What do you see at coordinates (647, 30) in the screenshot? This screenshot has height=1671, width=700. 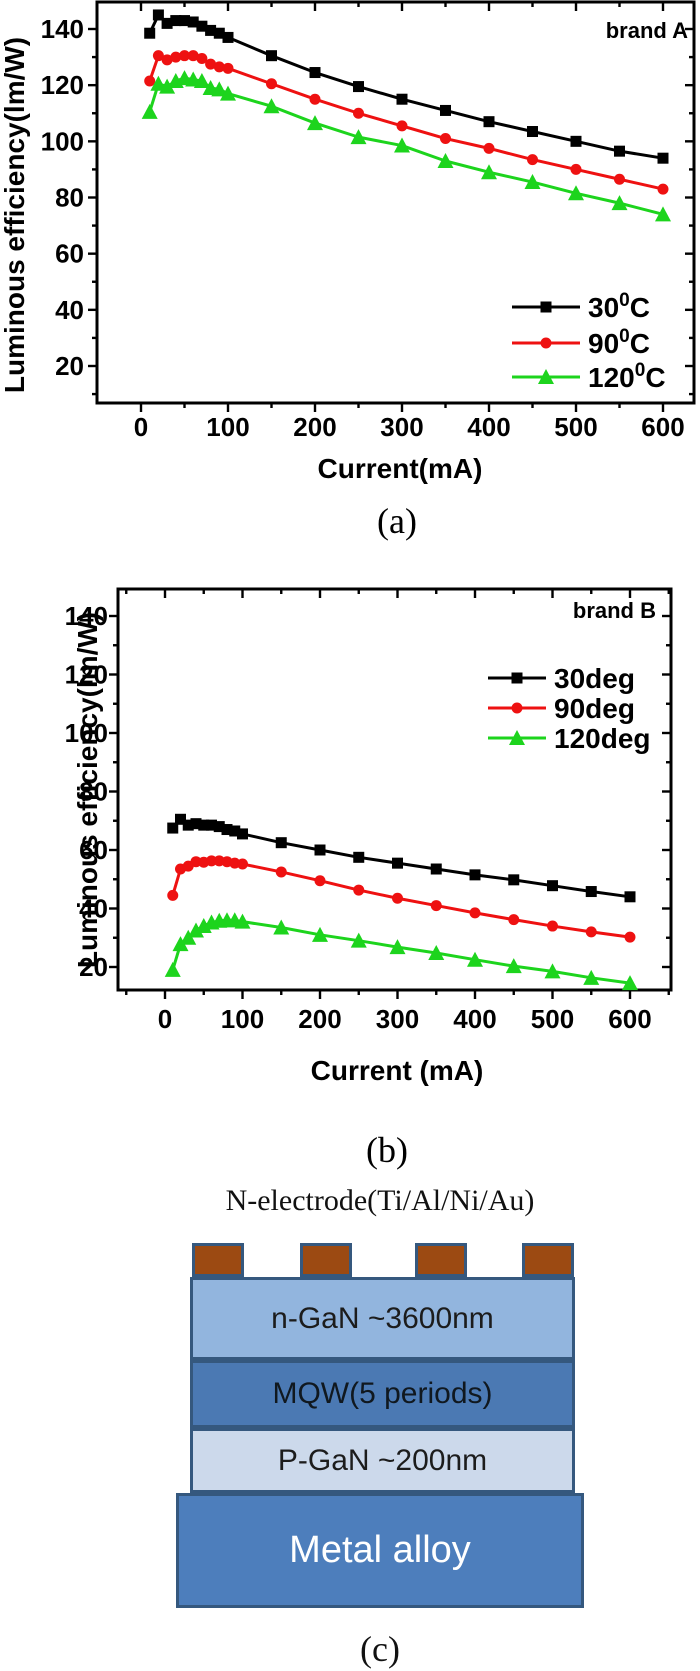 I see `brand-label: brand A` at bounding box center [647, 30].